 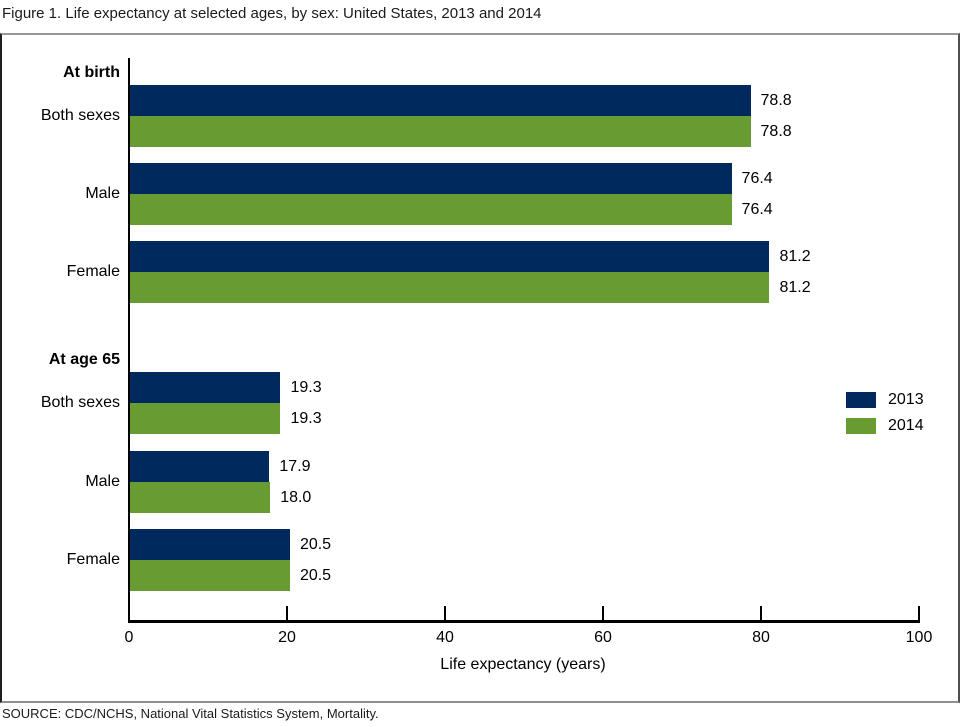 What do you see at coordinates (524, 621) in the screenshot?
I see `x-axis-line` at bounding box center [524, 621].